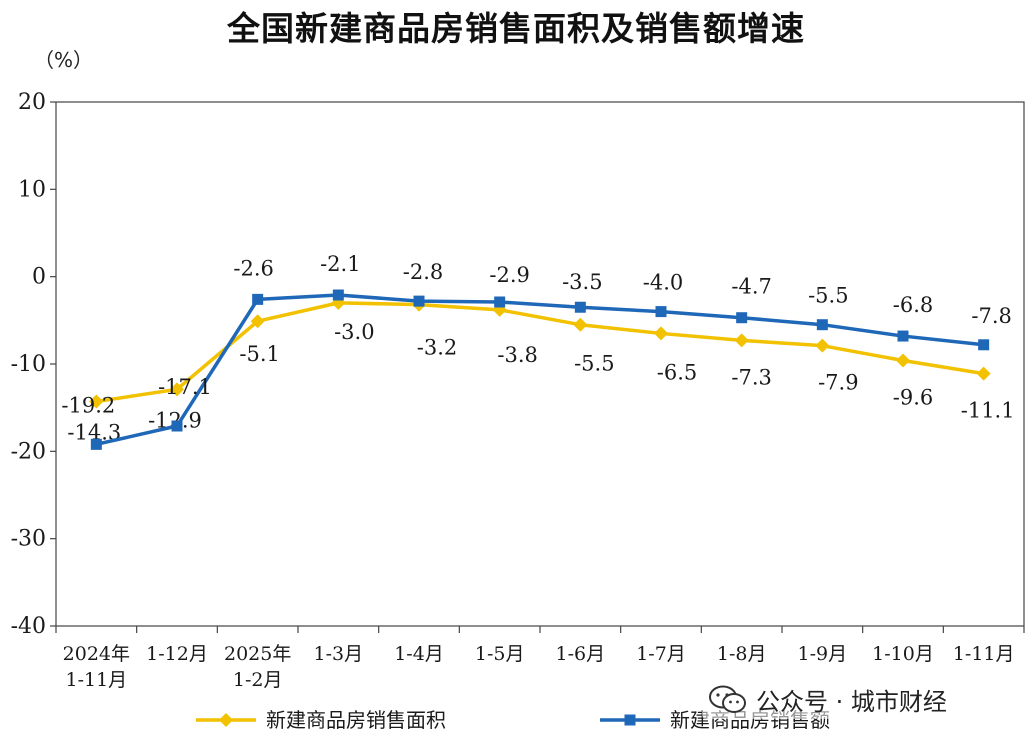  What do you see at coordinates (258, 680) in the screenshot?
I see `x-tick-label: 1-2月` at bounding box center [258, 680].